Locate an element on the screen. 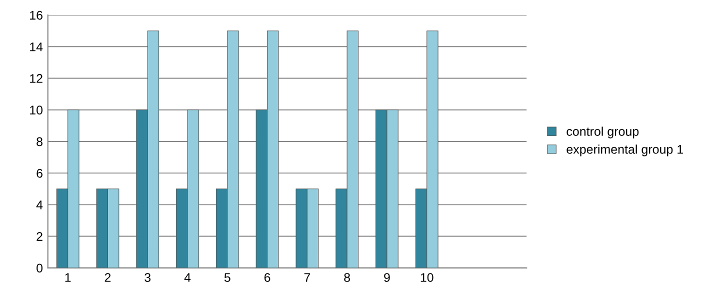 This screenshot has height=301, width=704. legend-label: control group is located at coordinates (602, 132).